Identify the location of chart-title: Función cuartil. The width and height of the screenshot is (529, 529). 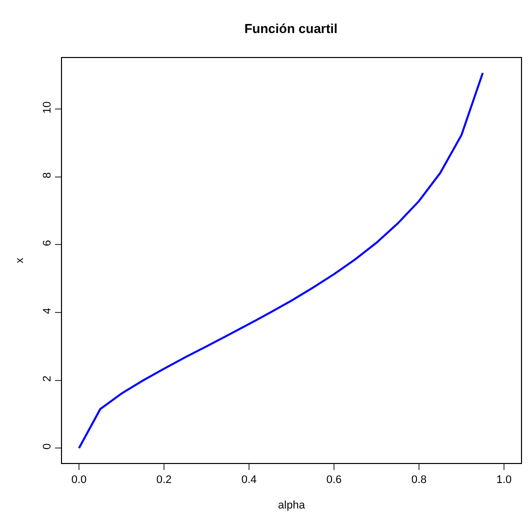
(291, 28).